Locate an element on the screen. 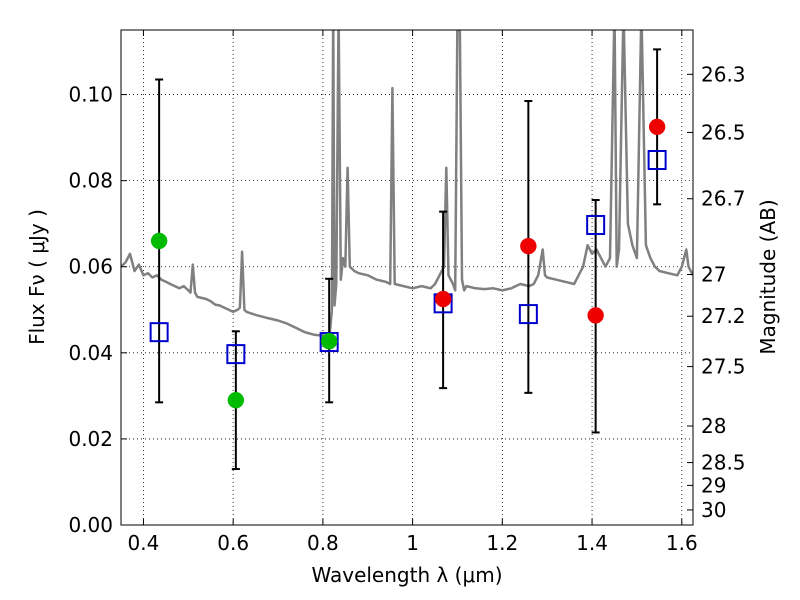 The image size is (800, 600). x-tick-label: 1.6 is located at coordinates (682, 543).